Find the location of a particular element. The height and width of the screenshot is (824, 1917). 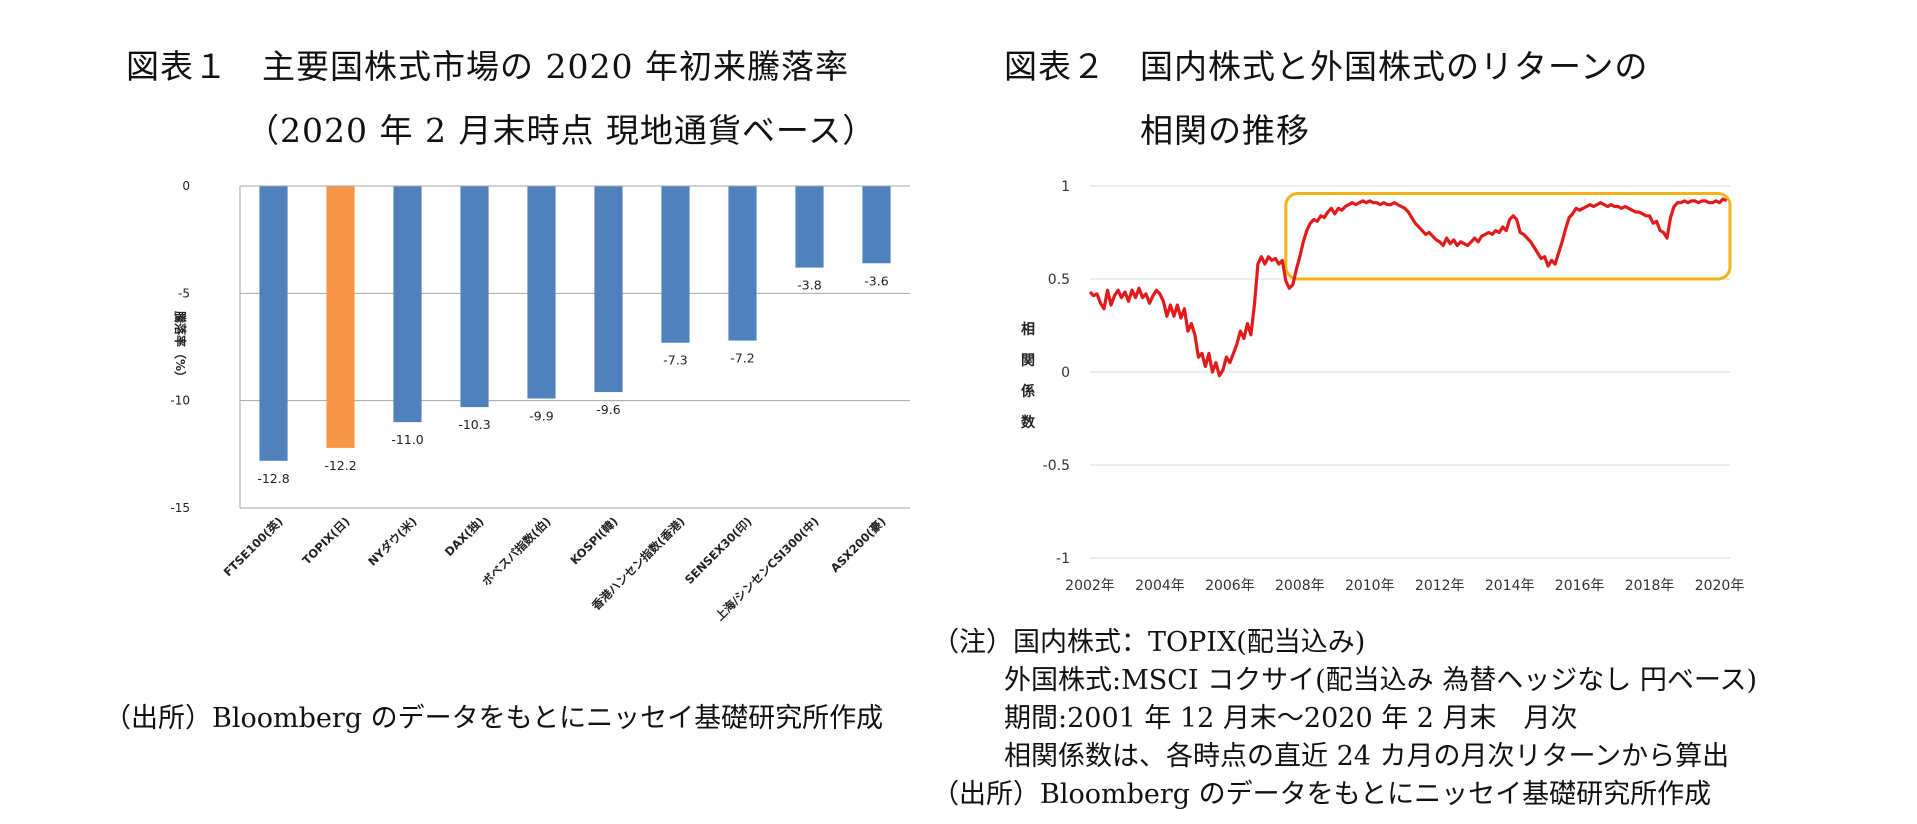

bar-value-label: -10.3 is located at coordinates (474, 424).